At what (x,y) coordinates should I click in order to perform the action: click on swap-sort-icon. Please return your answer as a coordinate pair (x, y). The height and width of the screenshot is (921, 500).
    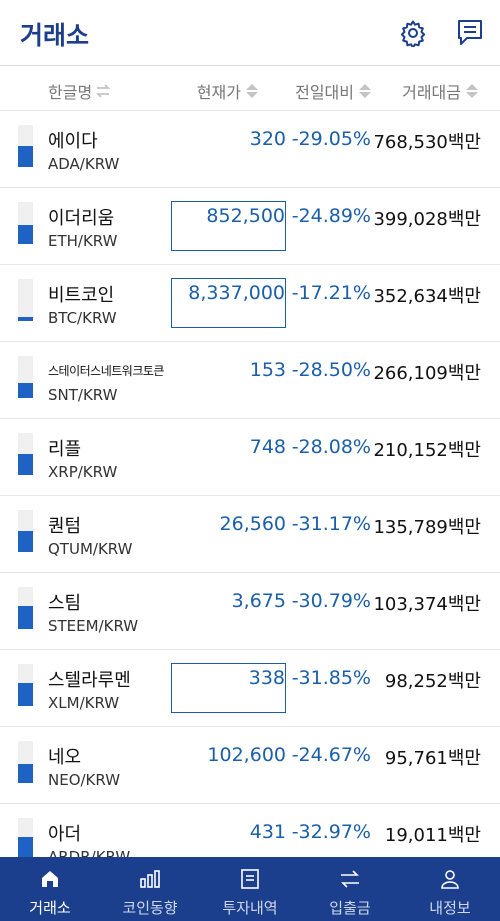
    Looking at the image, I should click on (103, 91).